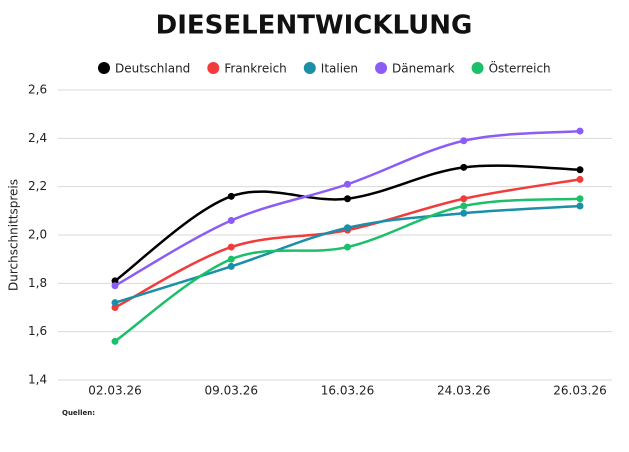 This screenshot has width=629, height=452. Describe the element at coordinates (152, 69) in the screenshot. I see `legend-label: Deutschland` at that location.